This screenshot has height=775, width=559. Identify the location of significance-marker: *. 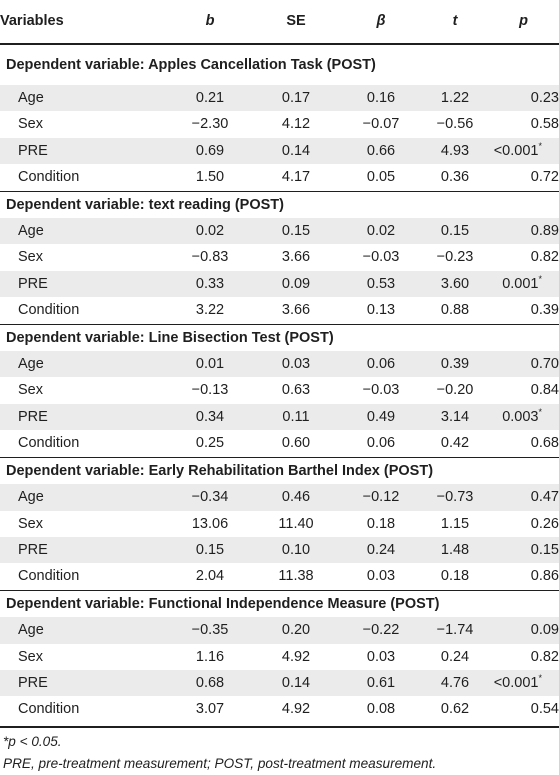
(540, 412).